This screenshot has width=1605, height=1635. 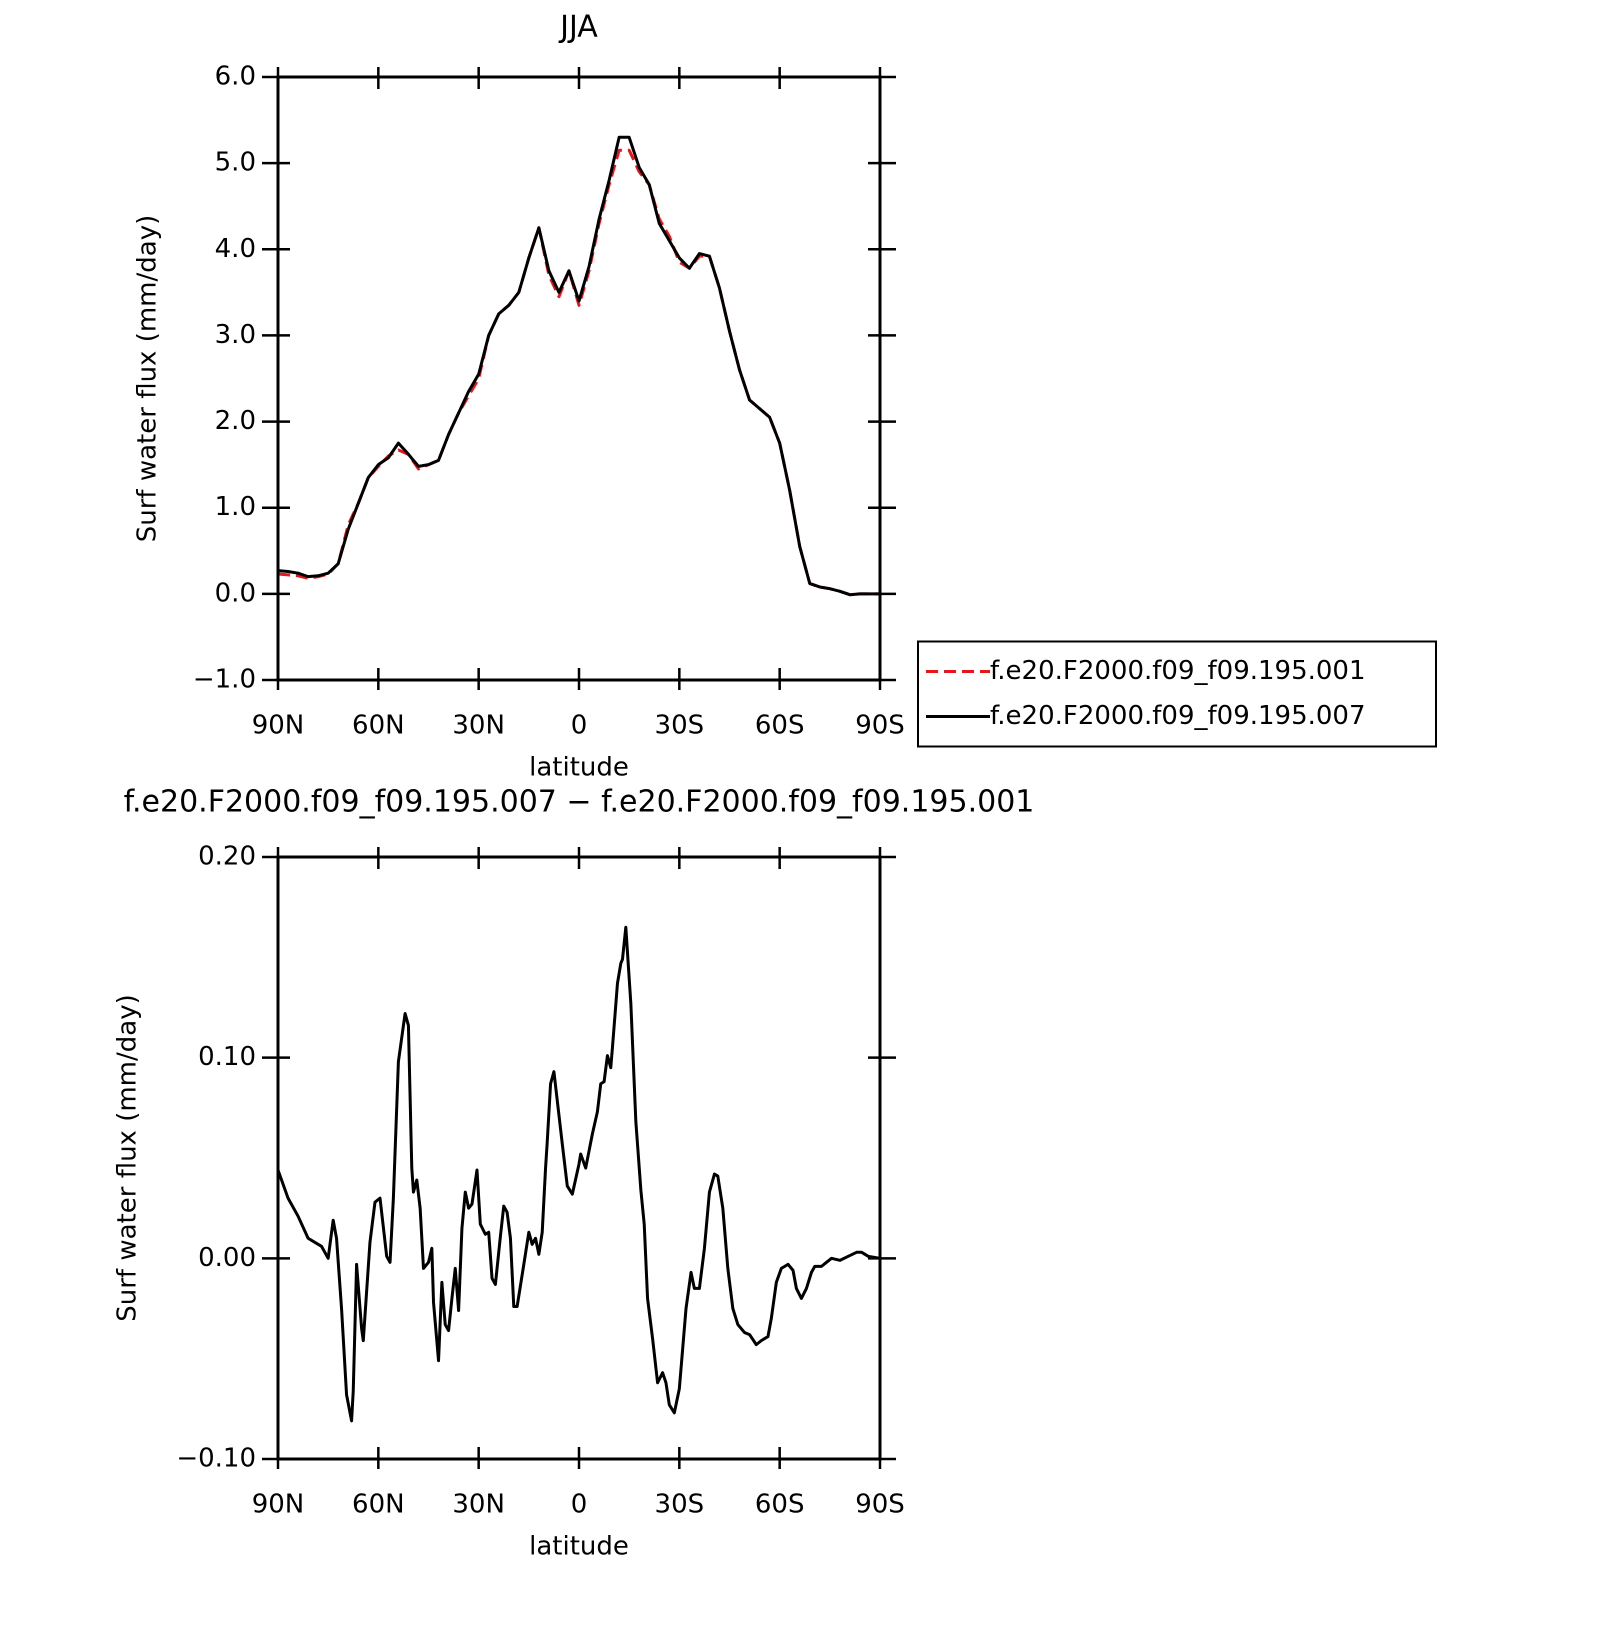 What do you see at coordinates (227, 1258) in the screenshot?
I see `y-tick-label: 0.00` at bounding box center [227, 1258].